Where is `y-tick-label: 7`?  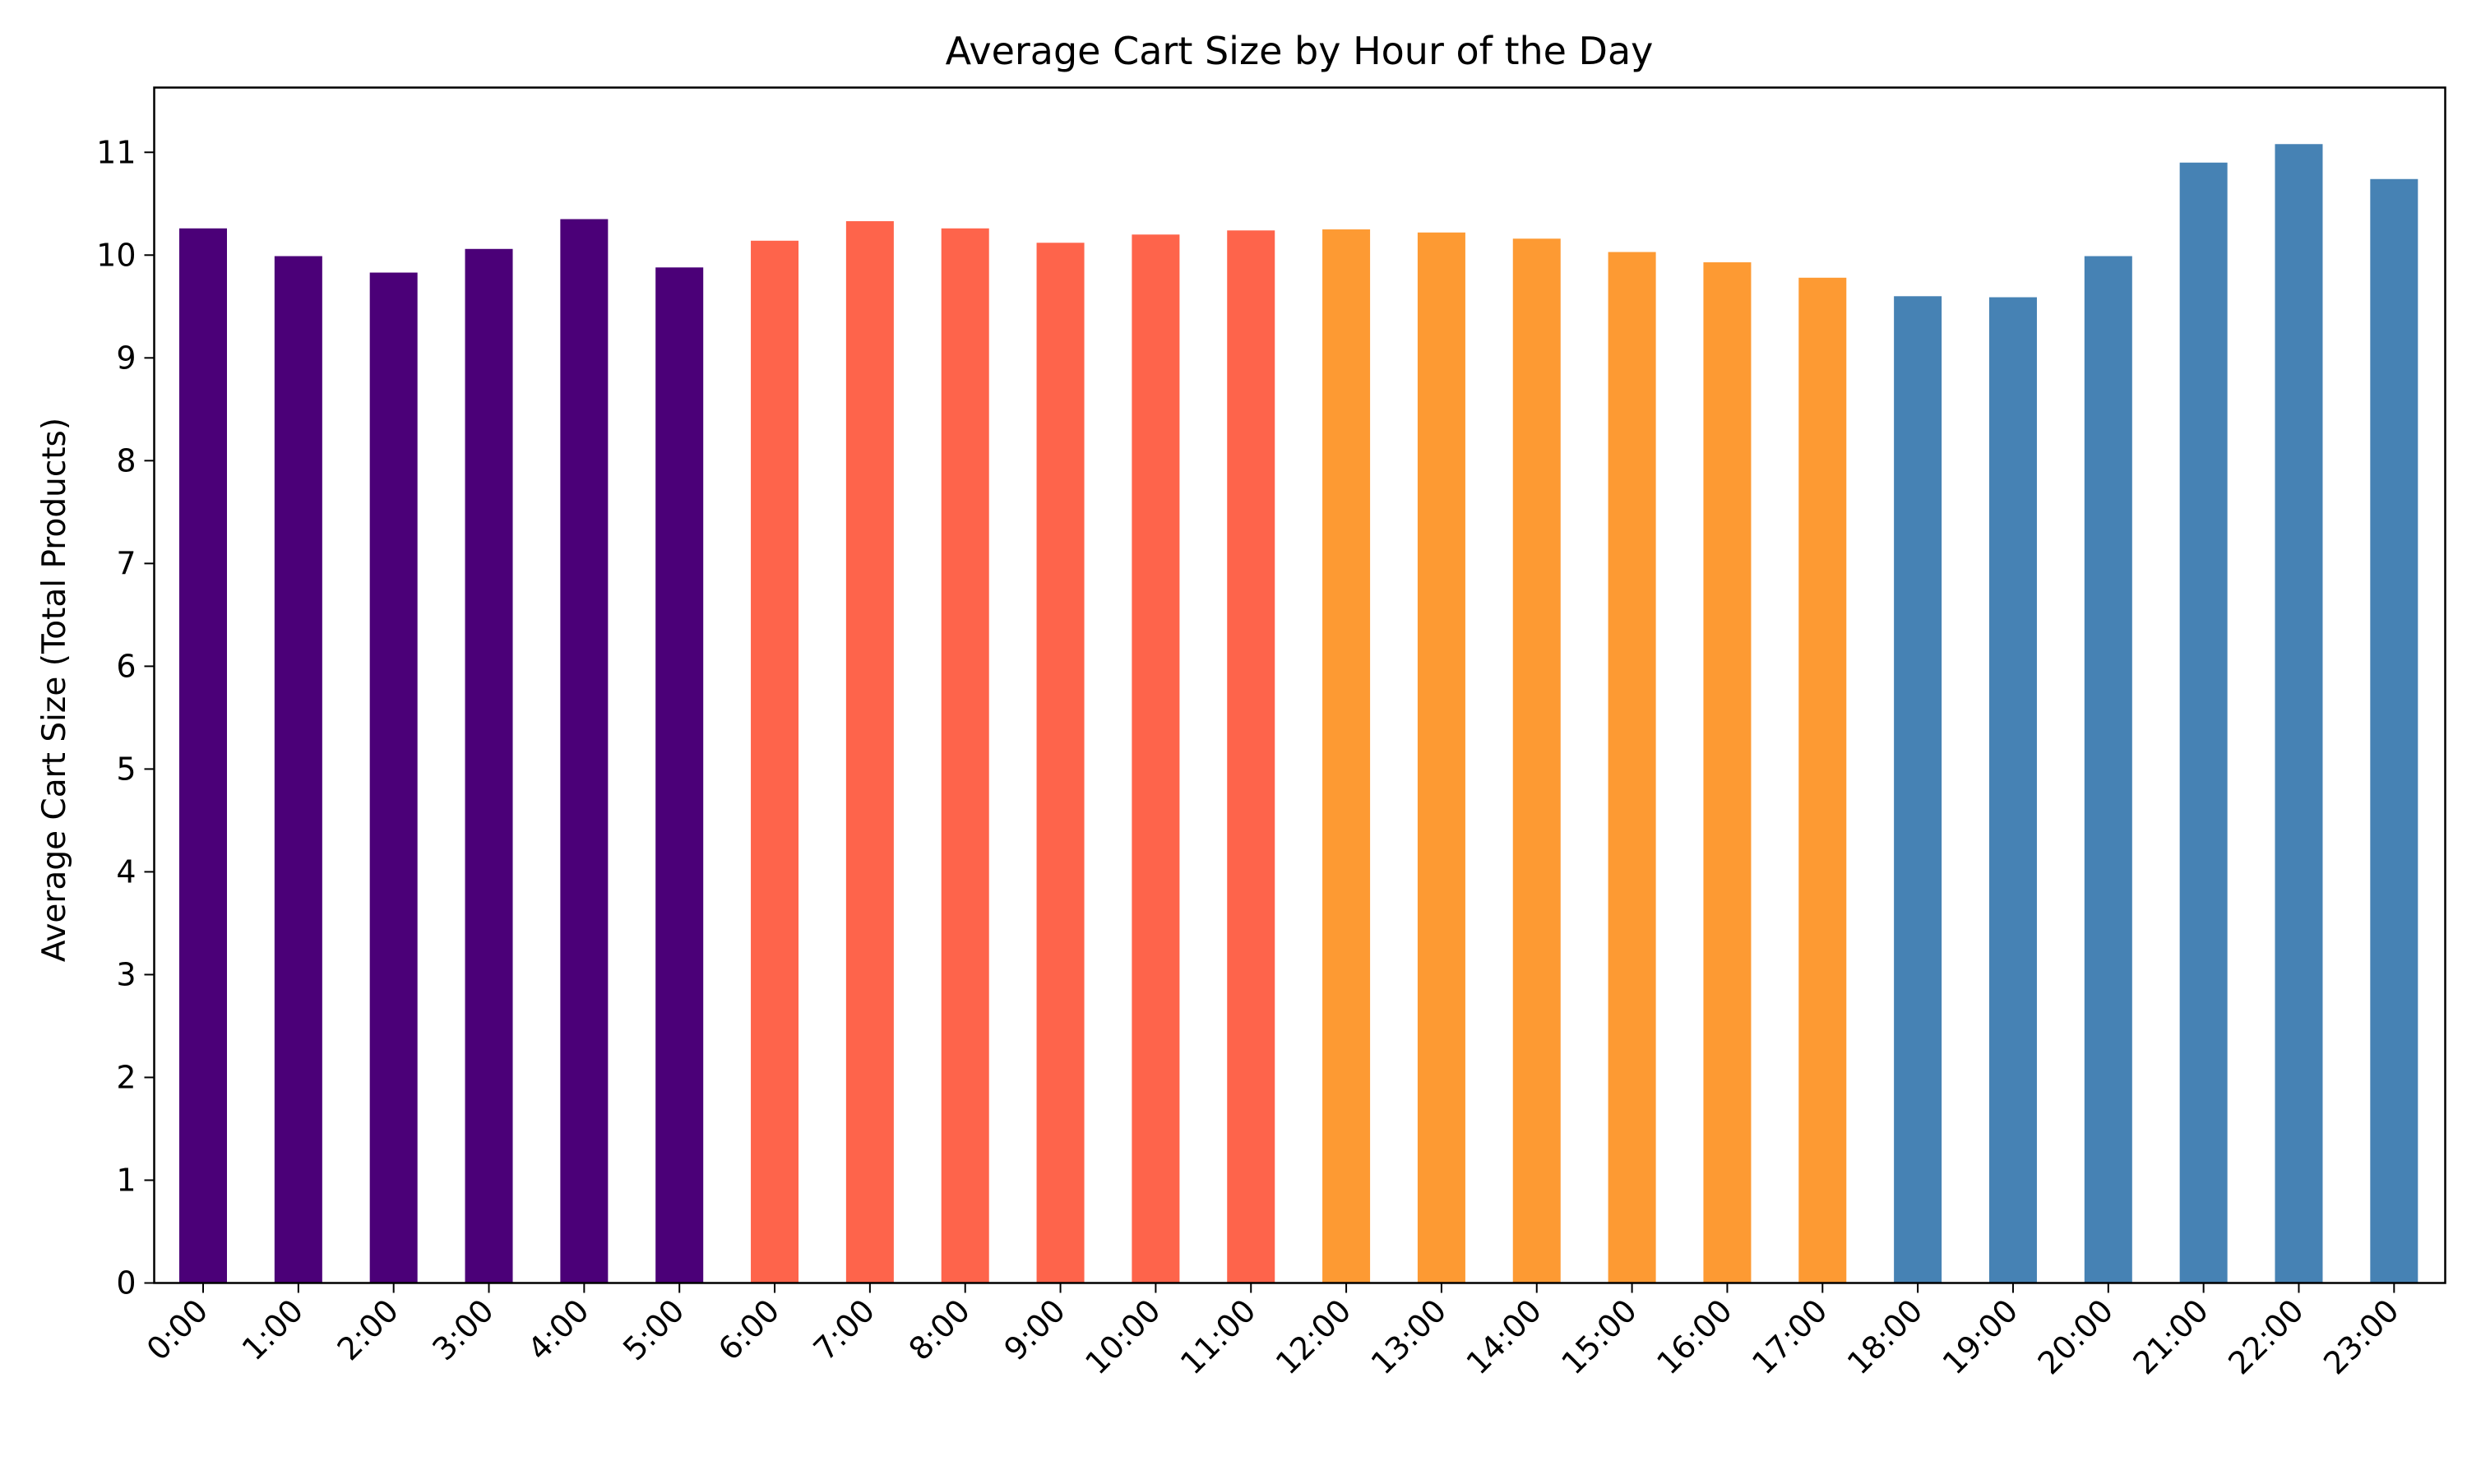
y-tick-label: 7 is located at coordinates (126, 563).